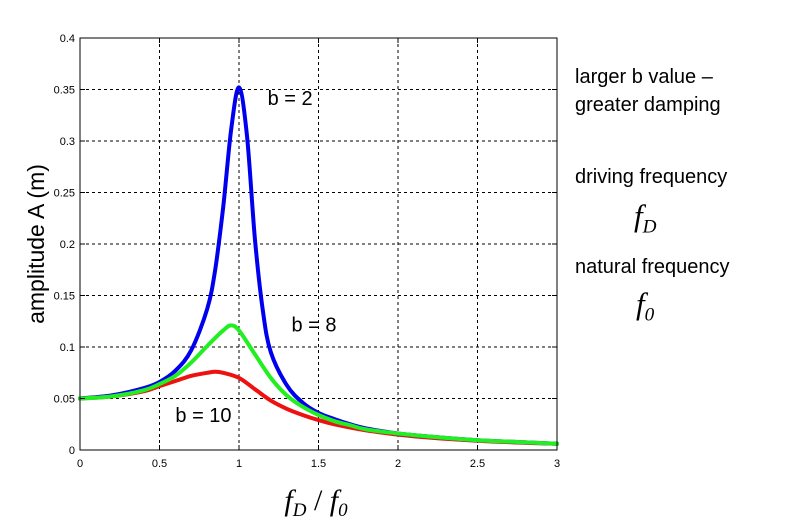 The width and height of the screenshot is (786, 524). I want to click on x-axis-label: fD / f0, so click(316, 502).